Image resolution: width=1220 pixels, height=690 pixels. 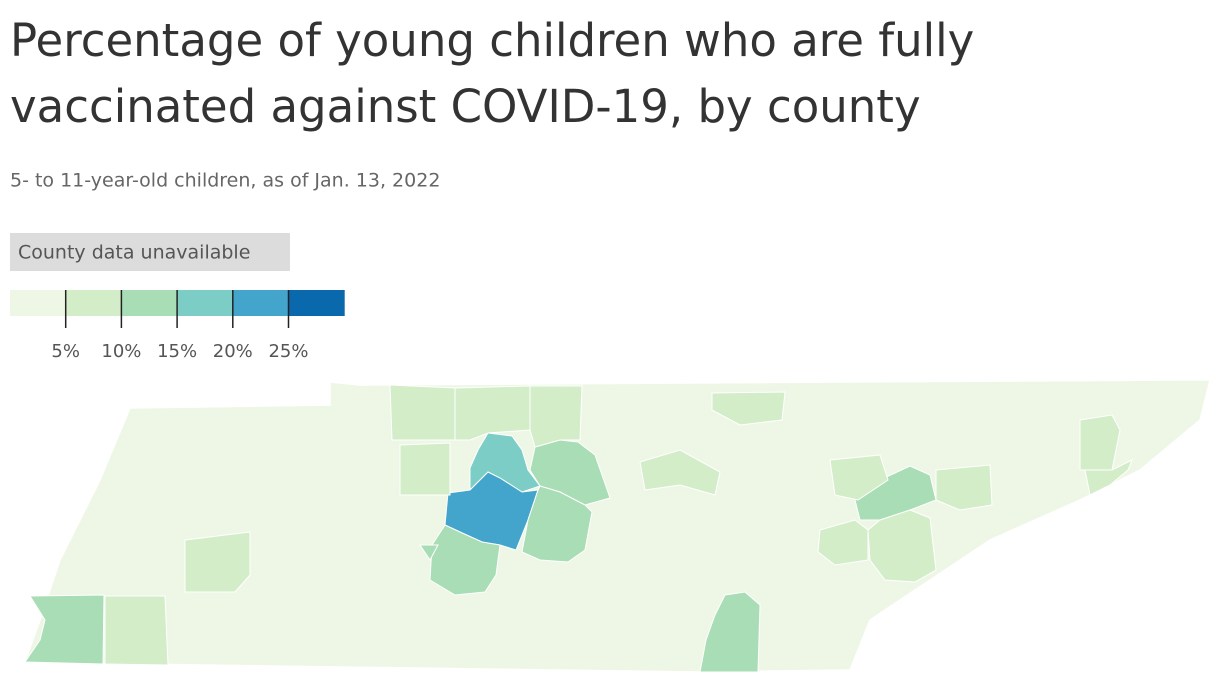 What do you see at coordinates (134, 253) in the screenshot?
I see `missing-label: County data unavailable` at bounding box center [134, 253].